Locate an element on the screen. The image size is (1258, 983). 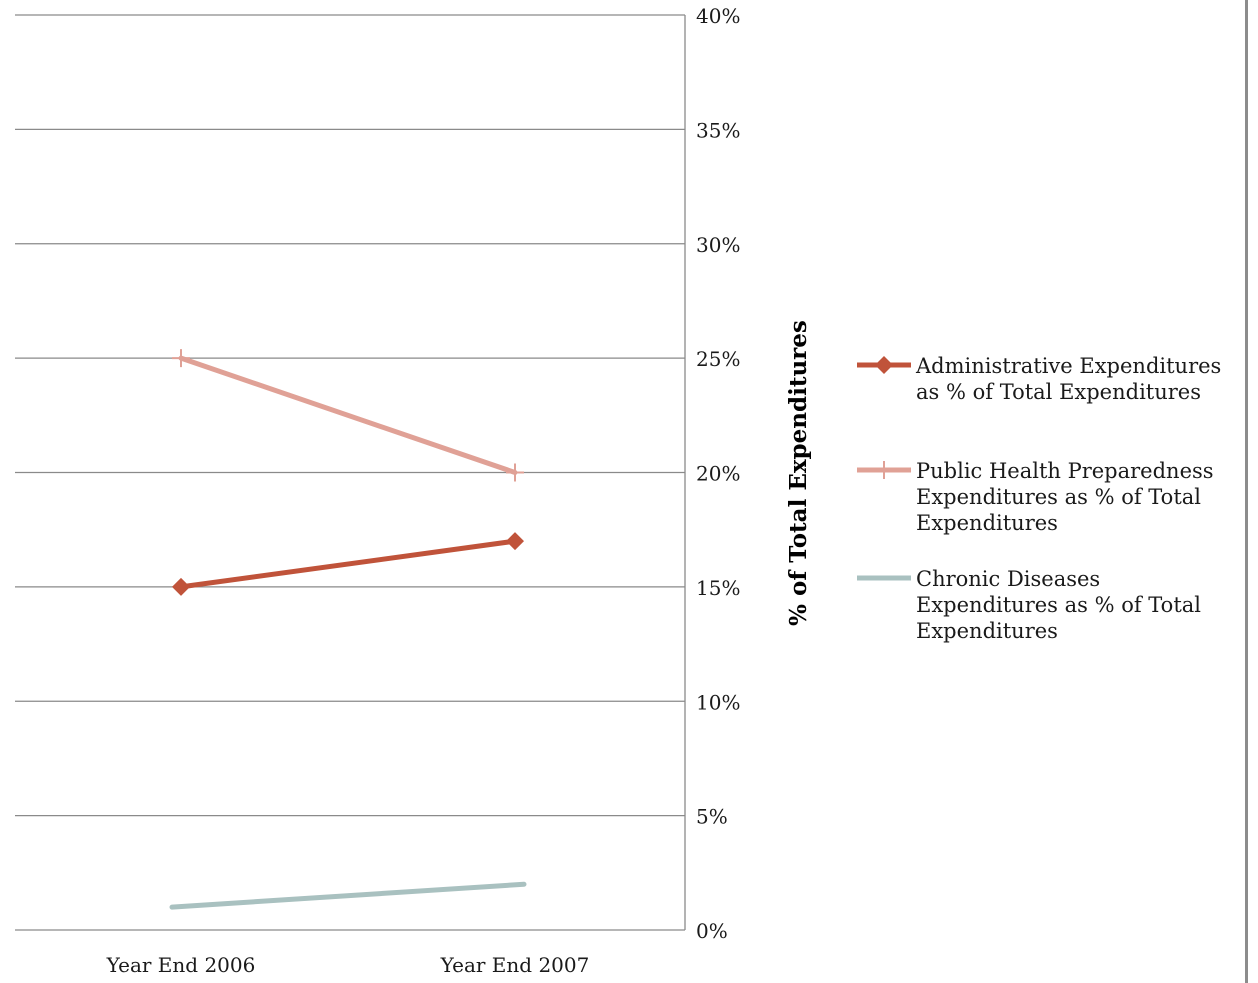
right-border is located at coordinates (1246, 491).